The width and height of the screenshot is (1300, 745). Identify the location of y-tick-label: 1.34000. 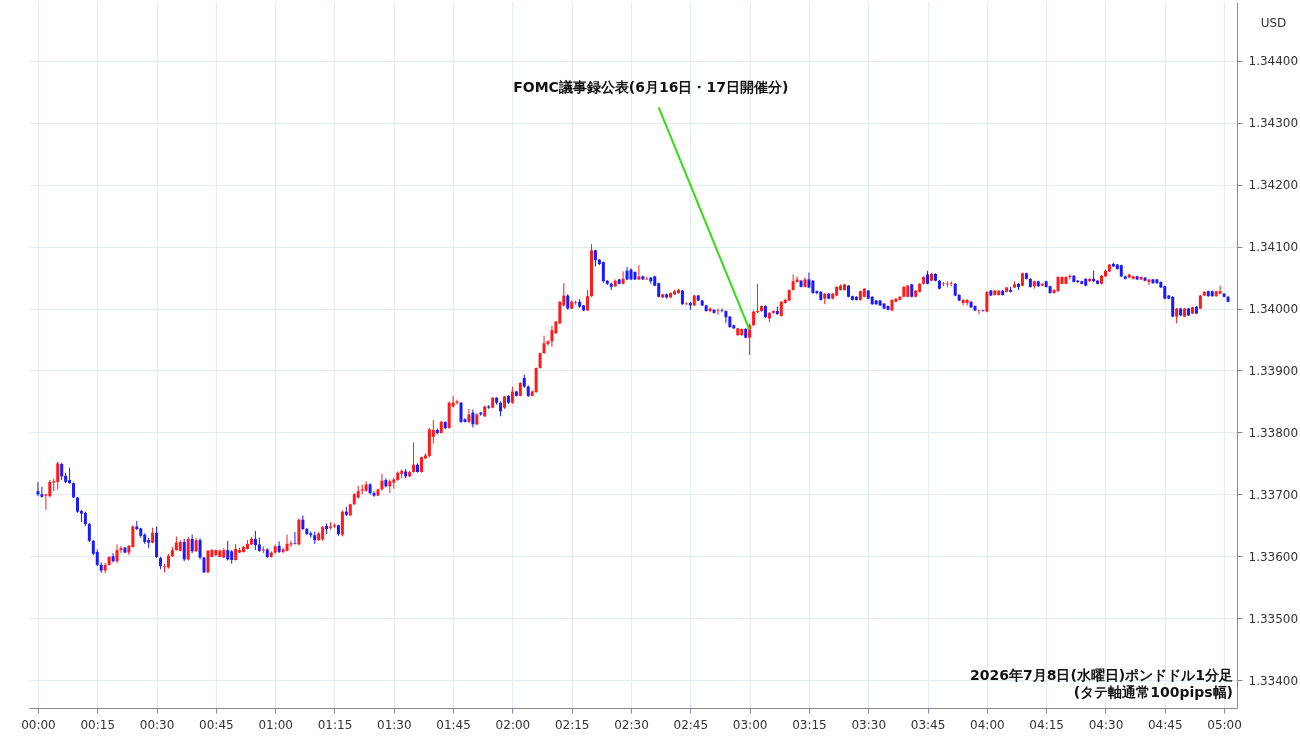
(1273, 309).